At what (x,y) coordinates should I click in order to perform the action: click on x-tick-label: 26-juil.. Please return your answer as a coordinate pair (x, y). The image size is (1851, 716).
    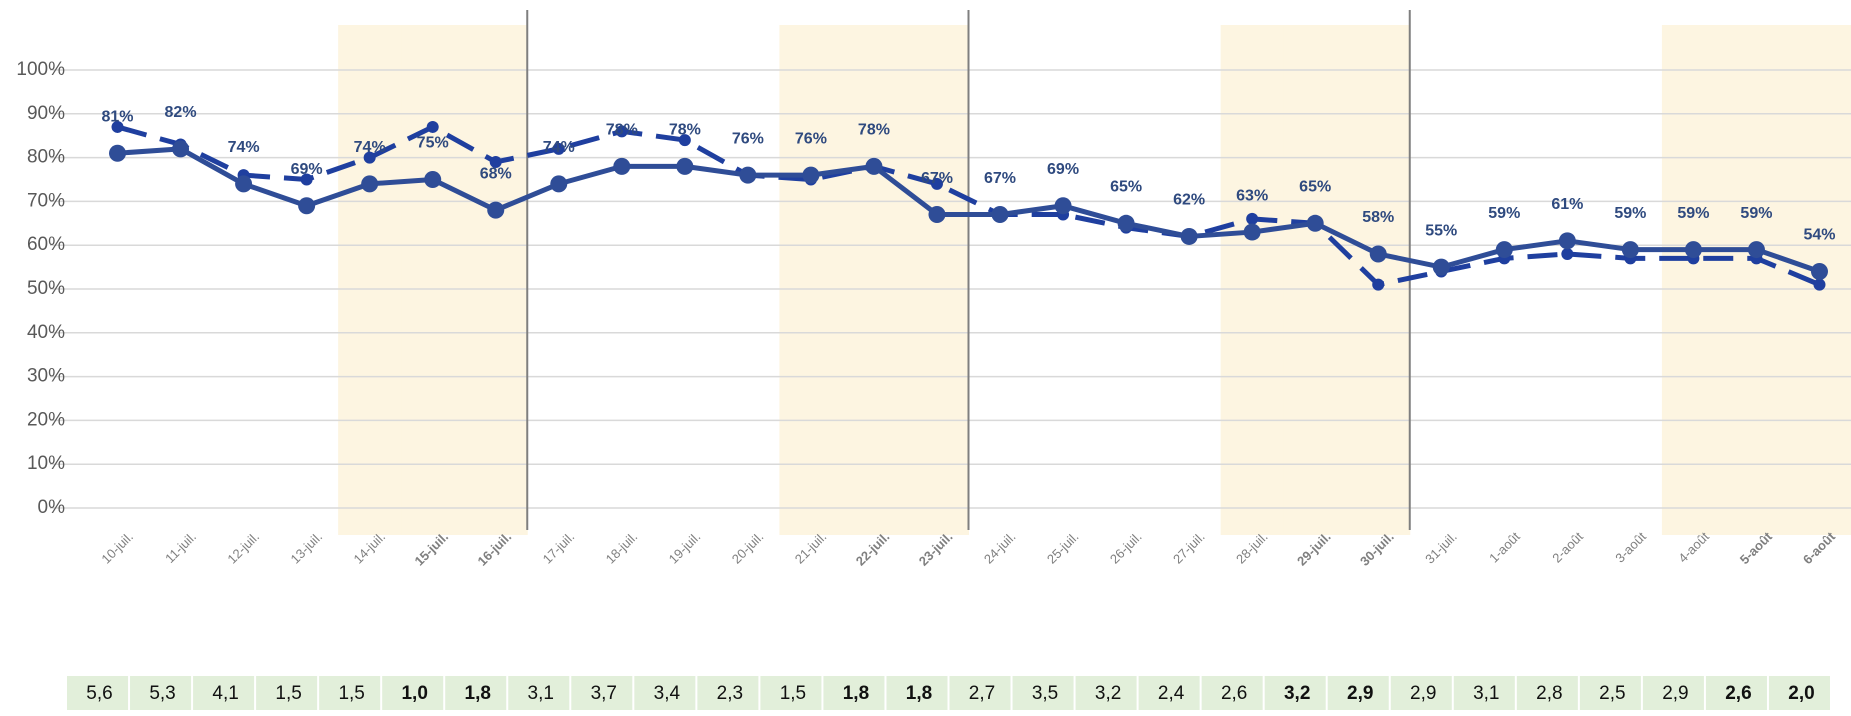
    Looking at the image, I should click on (1126, 548).